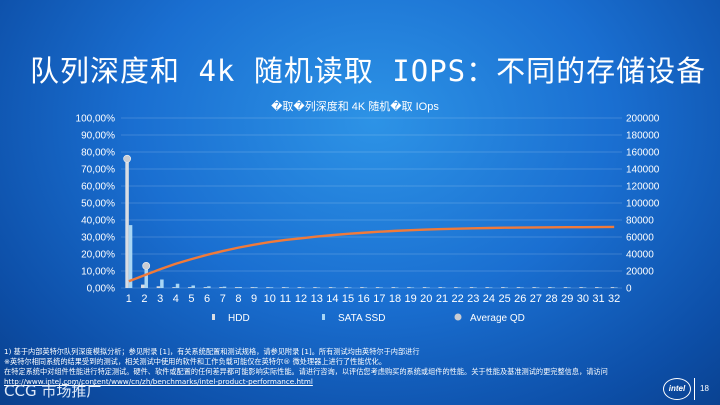 Image resolution: width=720 pixels, height=405 pixels. Describe the element at coordinates (643, 119) in the screenshot. I see `right-tick-label: 200000` at that location.